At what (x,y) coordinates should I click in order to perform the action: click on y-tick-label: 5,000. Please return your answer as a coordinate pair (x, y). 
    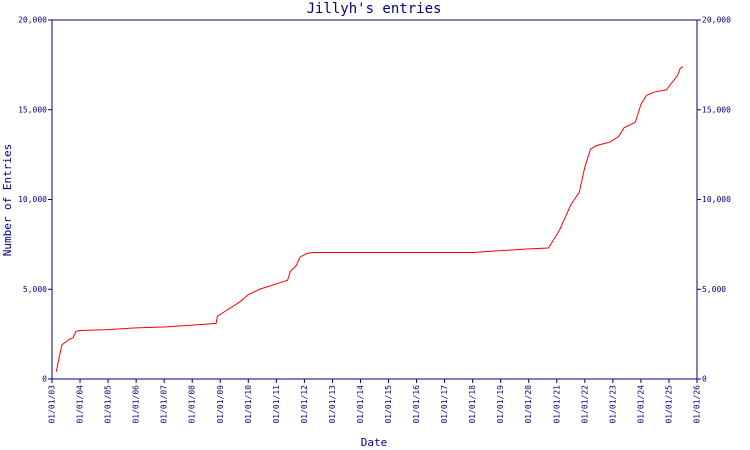
    Looking at the image, I should click on (35, 289).